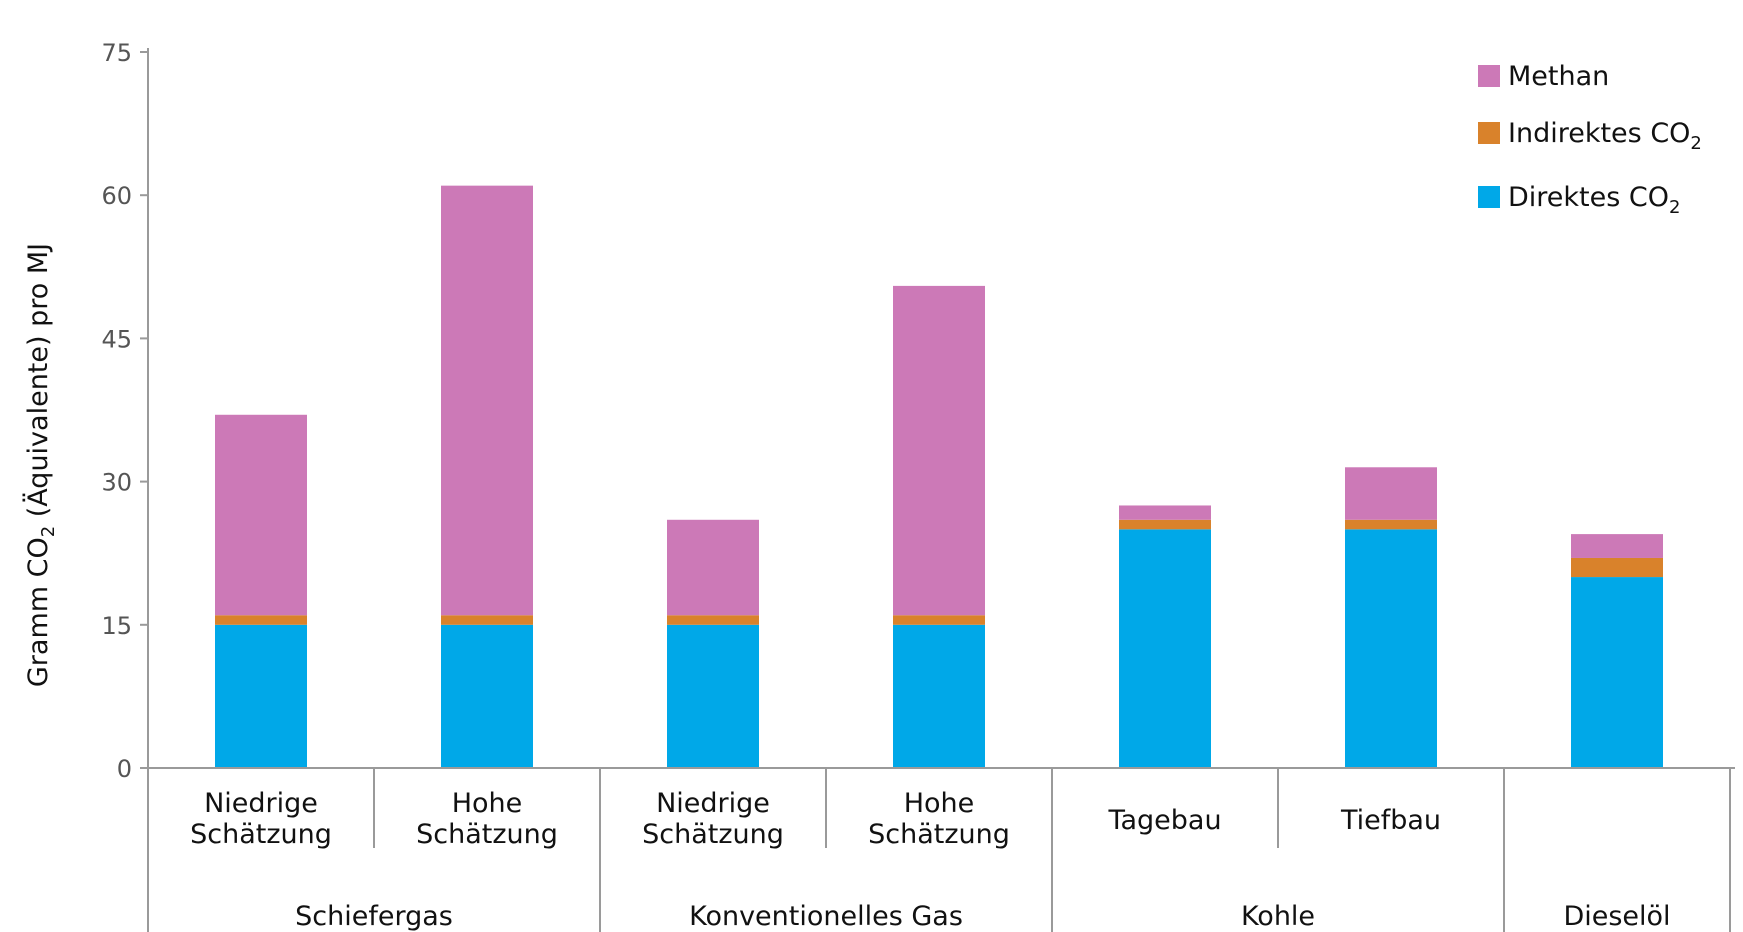 Image resolution: width=1743 pixels, height=932 pixels. I want to click on category-label: Tagebau, so click(1164, 820).